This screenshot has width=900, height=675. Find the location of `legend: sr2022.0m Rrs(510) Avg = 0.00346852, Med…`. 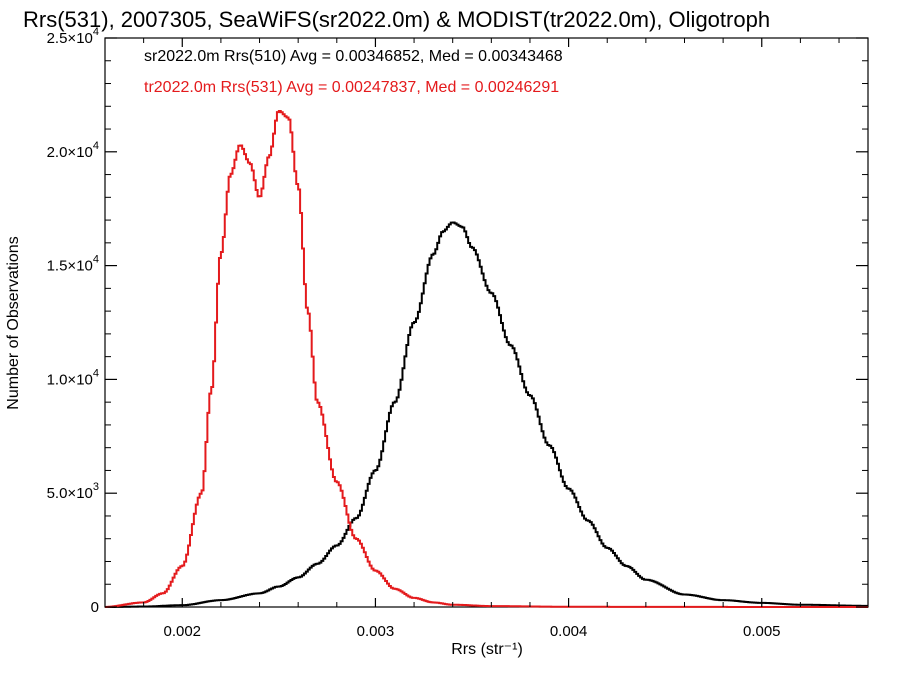

legend: sr2022.0m Rrs(510) Avg = 0.00346852, Med… is located at coordinates (353, 72).